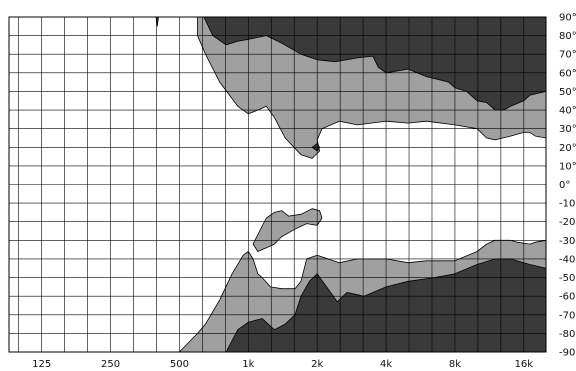 The height and width of the screenshot is (371, 576). I want to click on y-tick-label: 40°, so click(567, 111).